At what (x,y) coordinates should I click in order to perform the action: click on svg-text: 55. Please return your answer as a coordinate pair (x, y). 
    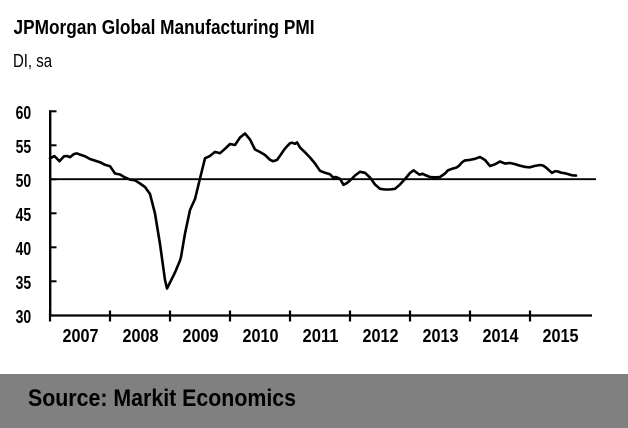
    Looking at the image, I should click on (24, 146).